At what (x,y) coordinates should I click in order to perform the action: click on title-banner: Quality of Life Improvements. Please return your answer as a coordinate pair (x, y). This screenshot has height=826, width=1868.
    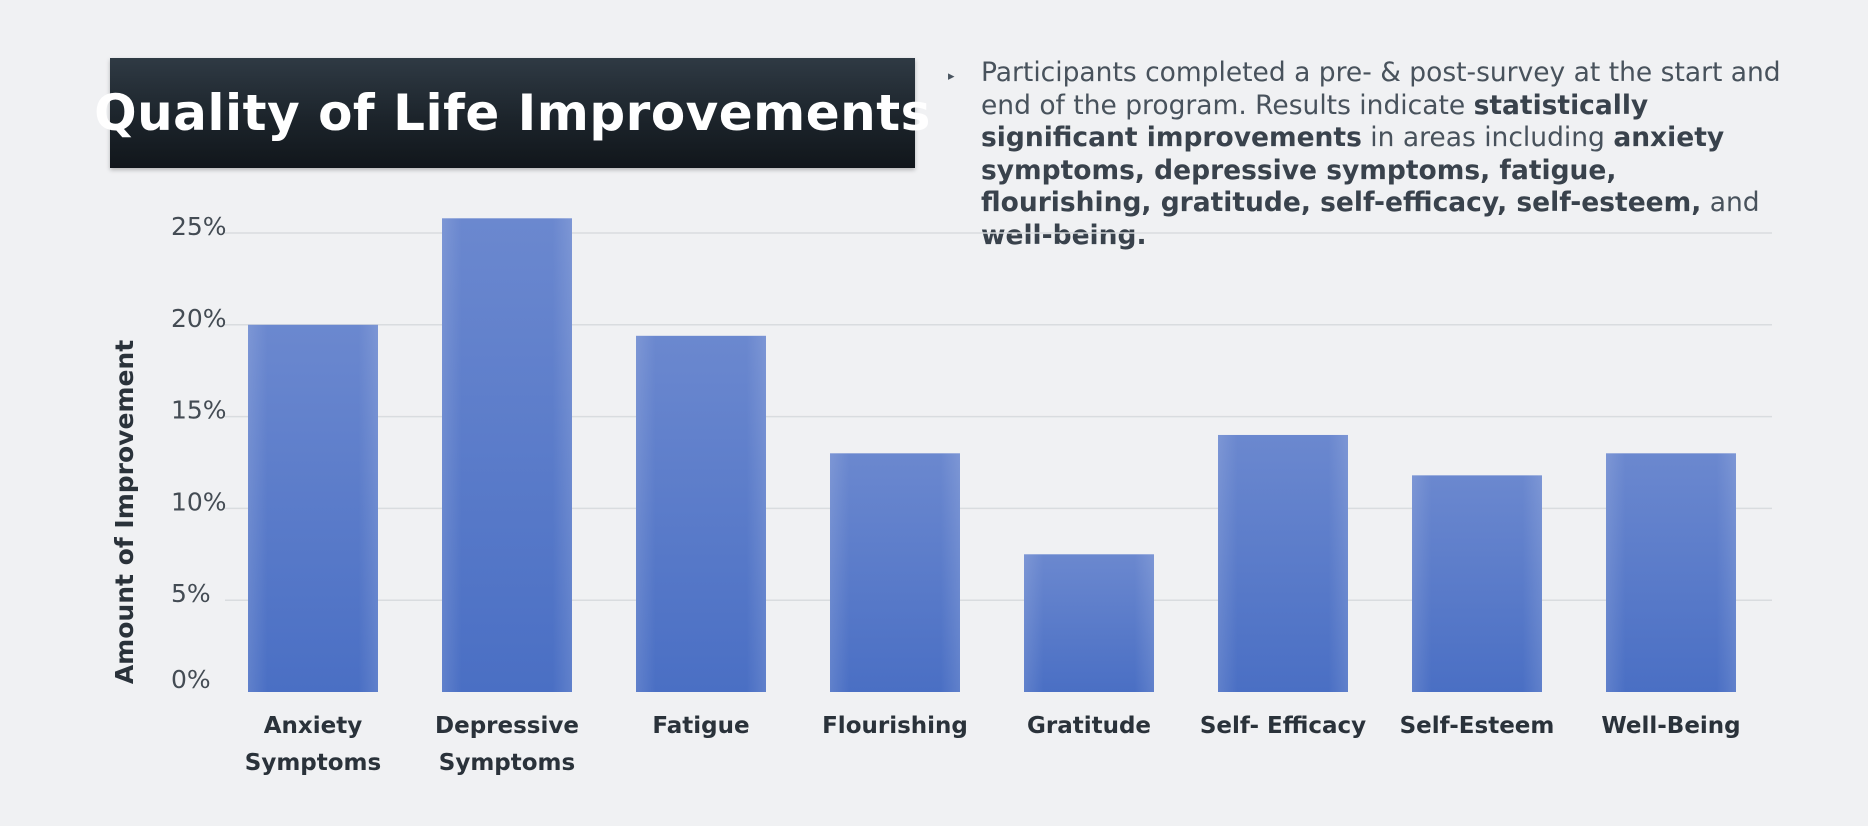
    Looking at the image, I should click on (512, 113).